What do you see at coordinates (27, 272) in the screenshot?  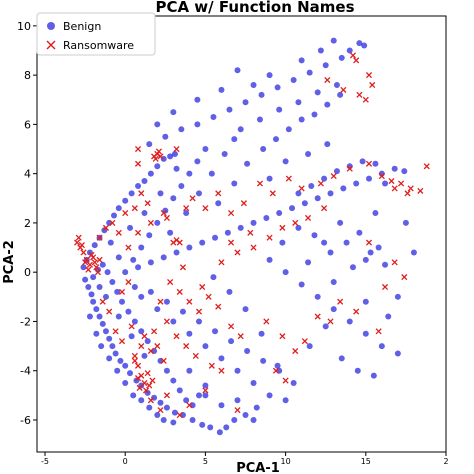 I see `y-tick-label: 0` at bounding box center [27, 272].